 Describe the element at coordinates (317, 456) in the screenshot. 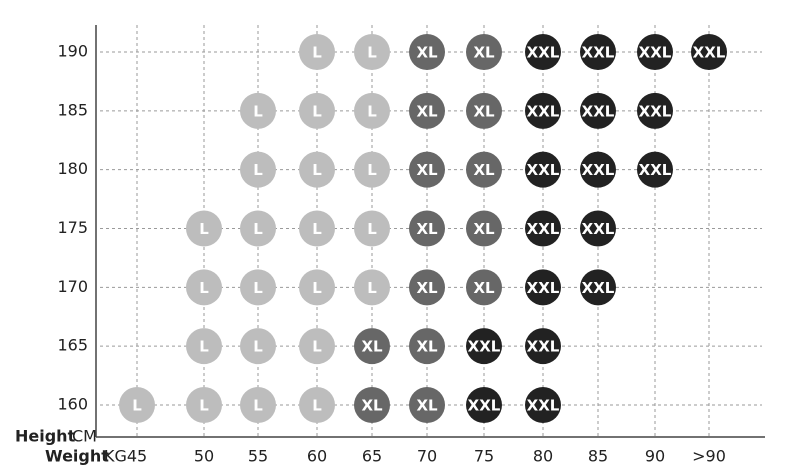

I see `x-tick-label: 60` at that location.